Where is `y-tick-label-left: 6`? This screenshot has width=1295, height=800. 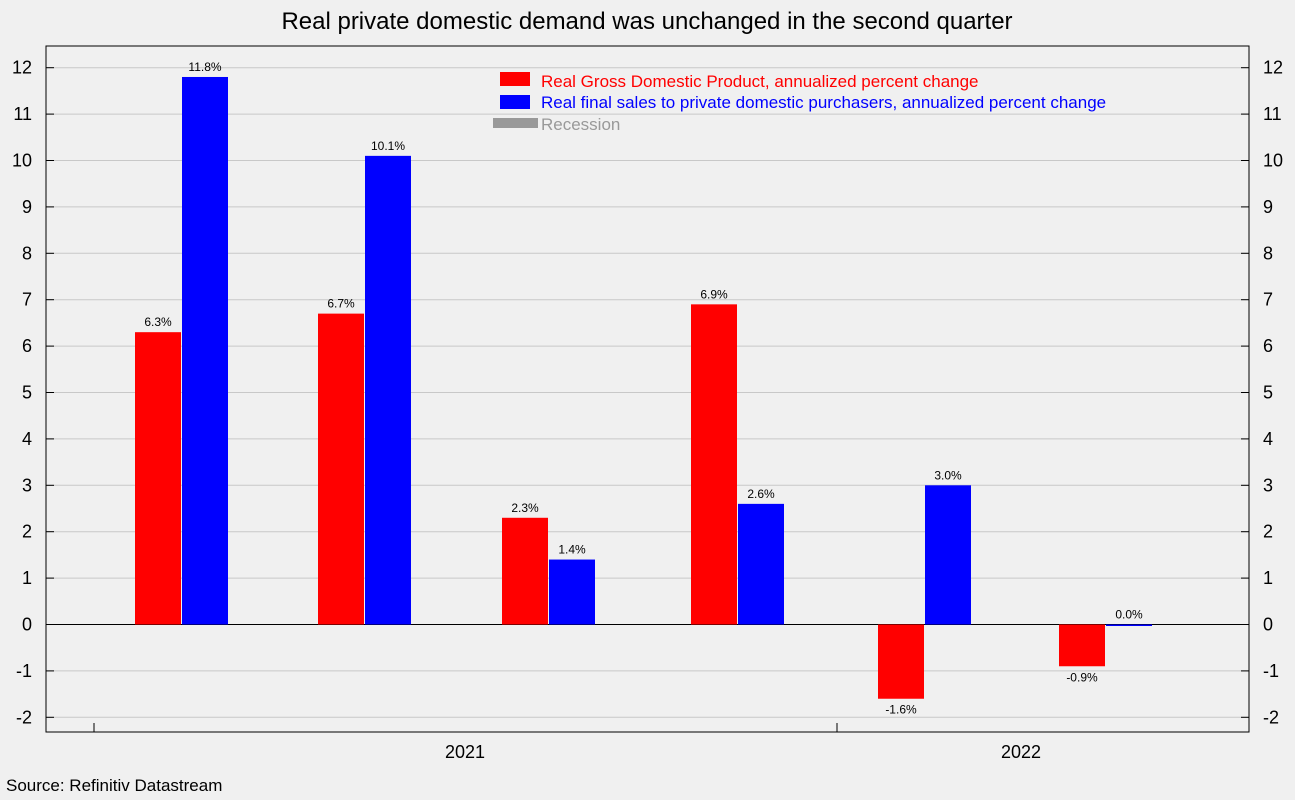
y-tick-label-left: 6 is located at coordinates (27, 346).